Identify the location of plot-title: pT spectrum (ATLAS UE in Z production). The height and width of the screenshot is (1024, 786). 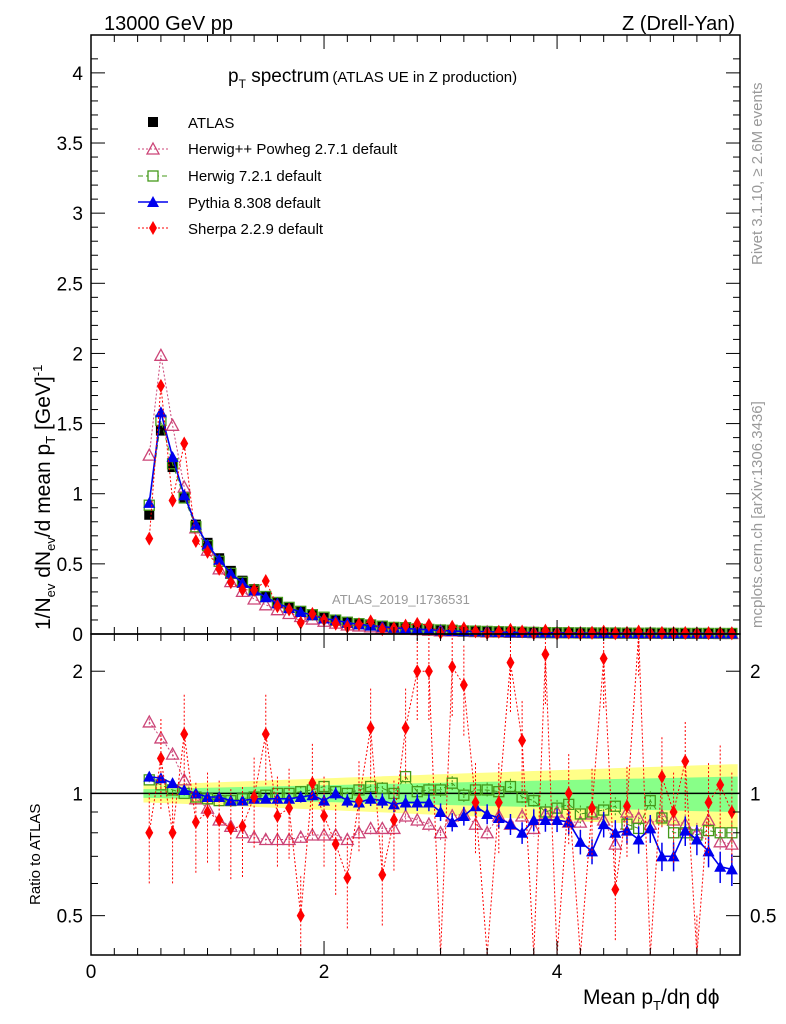
(372, 78).